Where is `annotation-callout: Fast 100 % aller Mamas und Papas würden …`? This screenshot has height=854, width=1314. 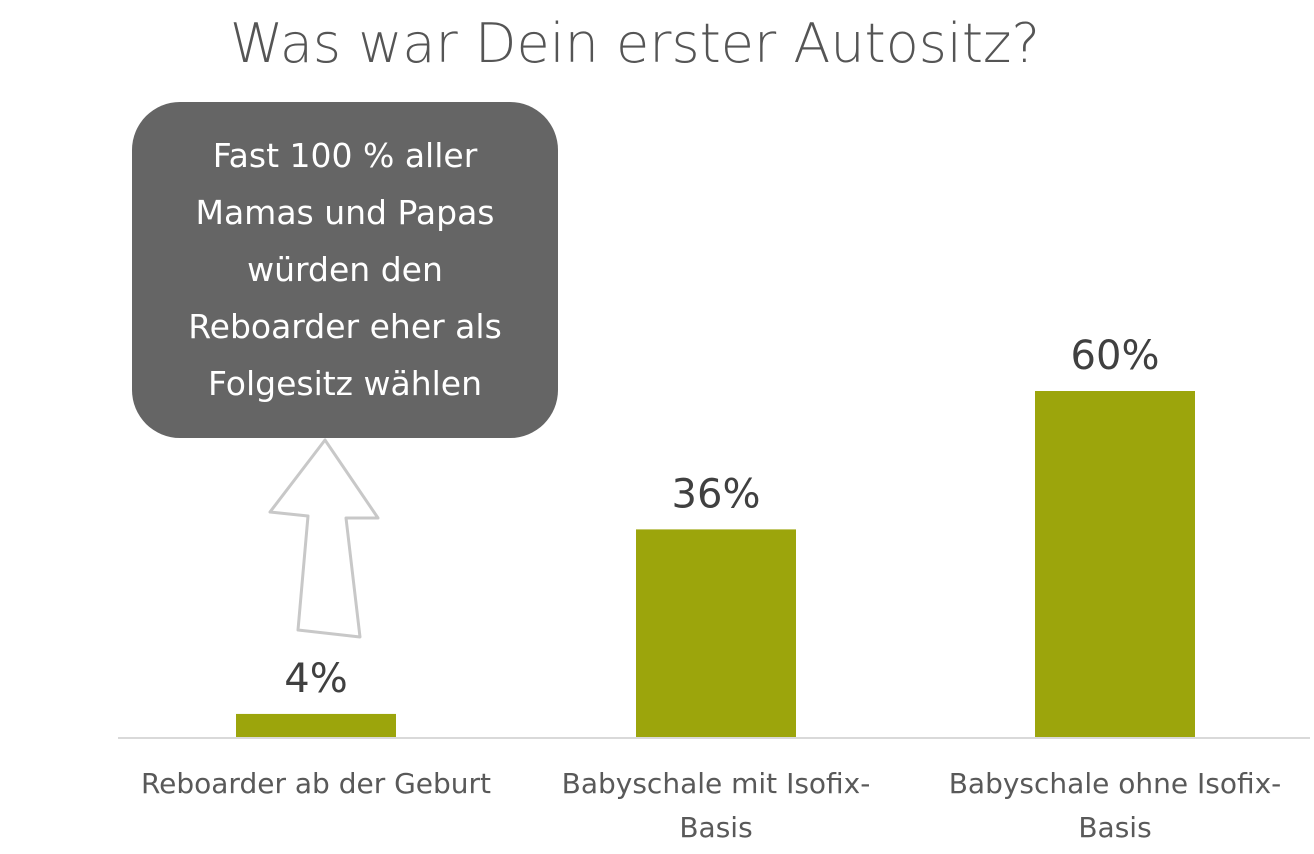 annotation-callout: Fast 100 % aller Mamas und Papas würden … is located at coordinates (345, 270).